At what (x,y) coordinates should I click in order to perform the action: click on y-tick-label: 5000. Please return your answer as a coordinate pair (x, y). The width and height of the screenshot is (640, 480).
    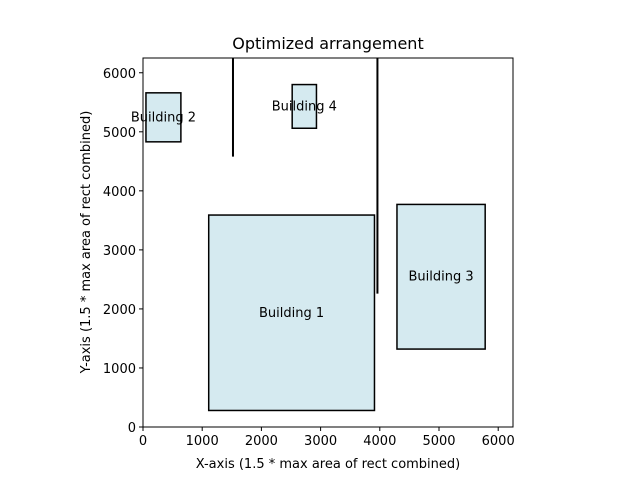
    Looking at the image, I should click on (119, 133).